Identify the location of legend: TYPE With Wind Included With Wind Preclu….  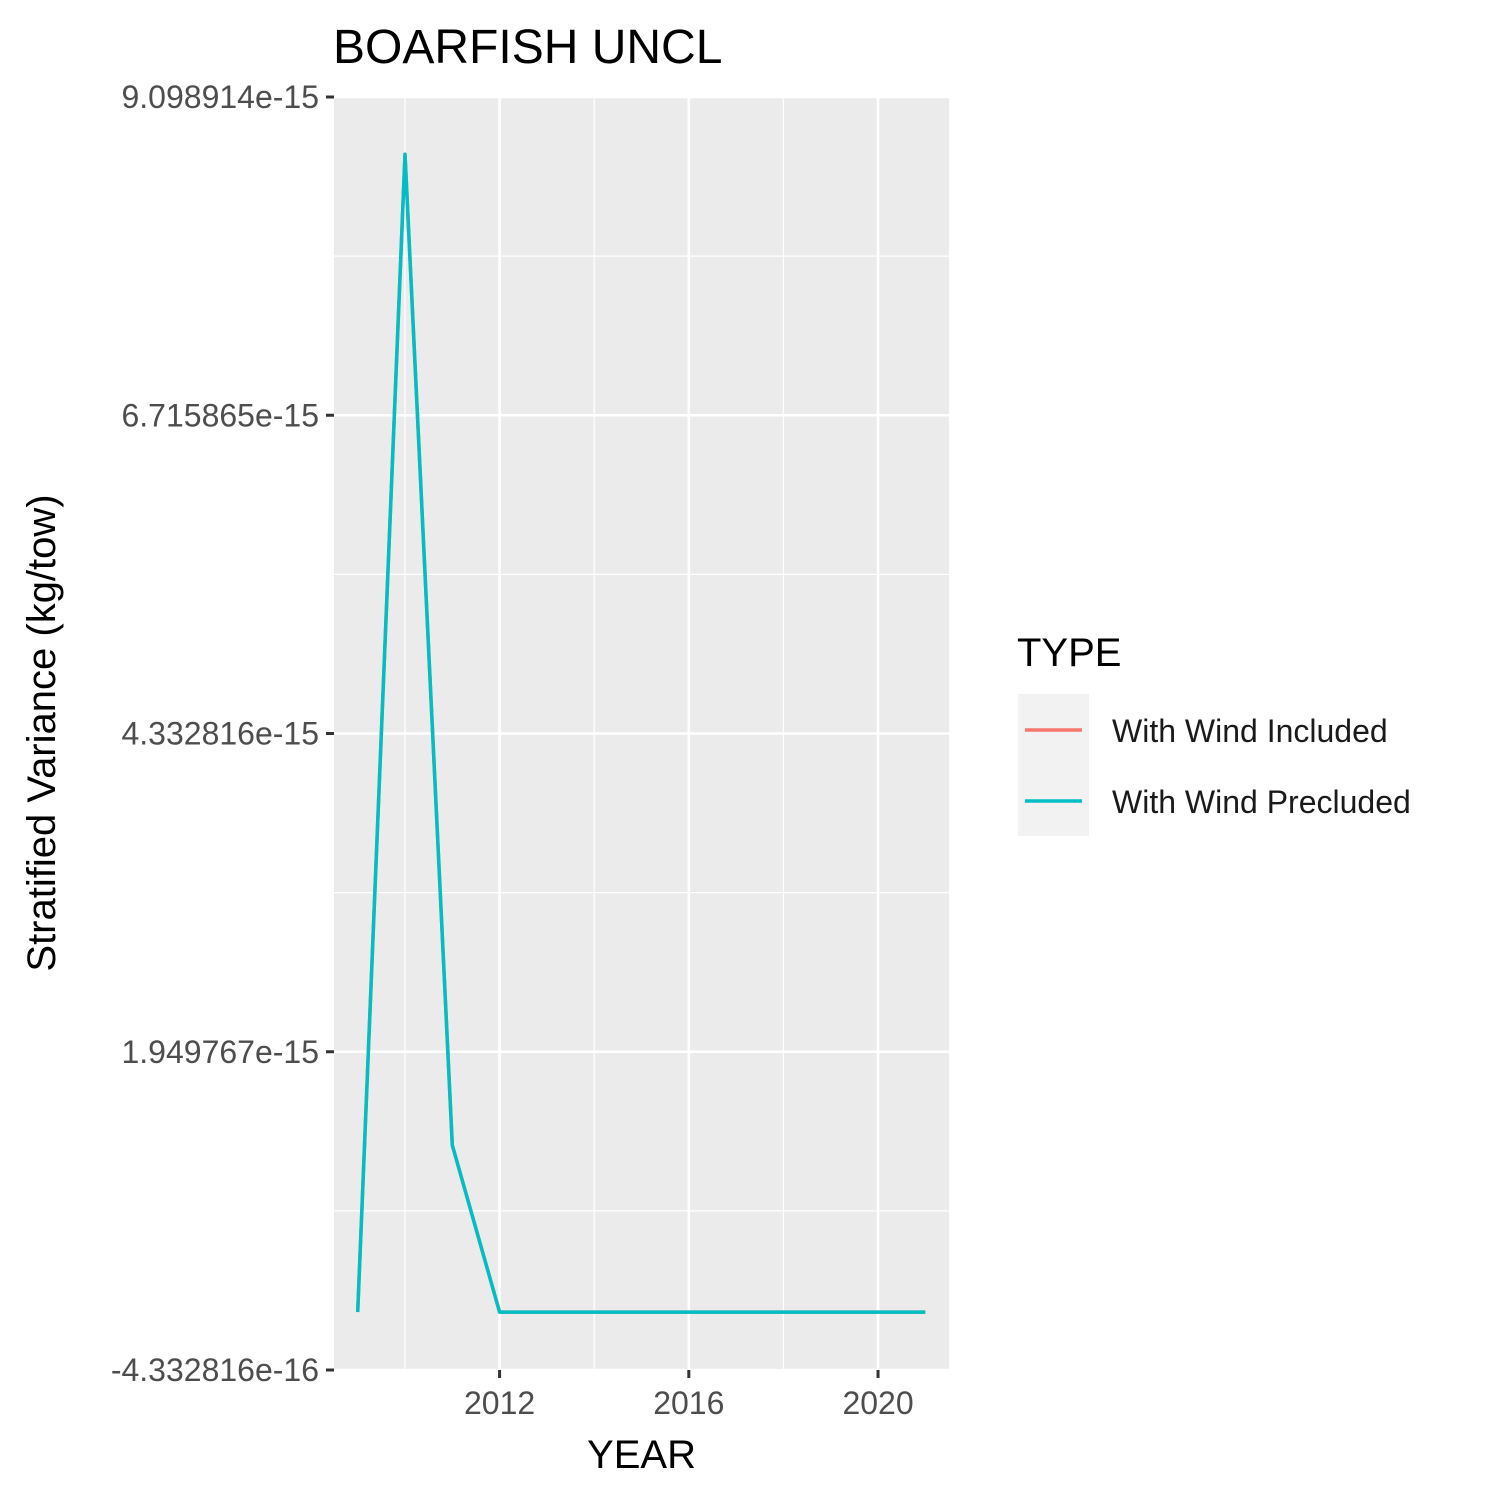
(1214, 733).